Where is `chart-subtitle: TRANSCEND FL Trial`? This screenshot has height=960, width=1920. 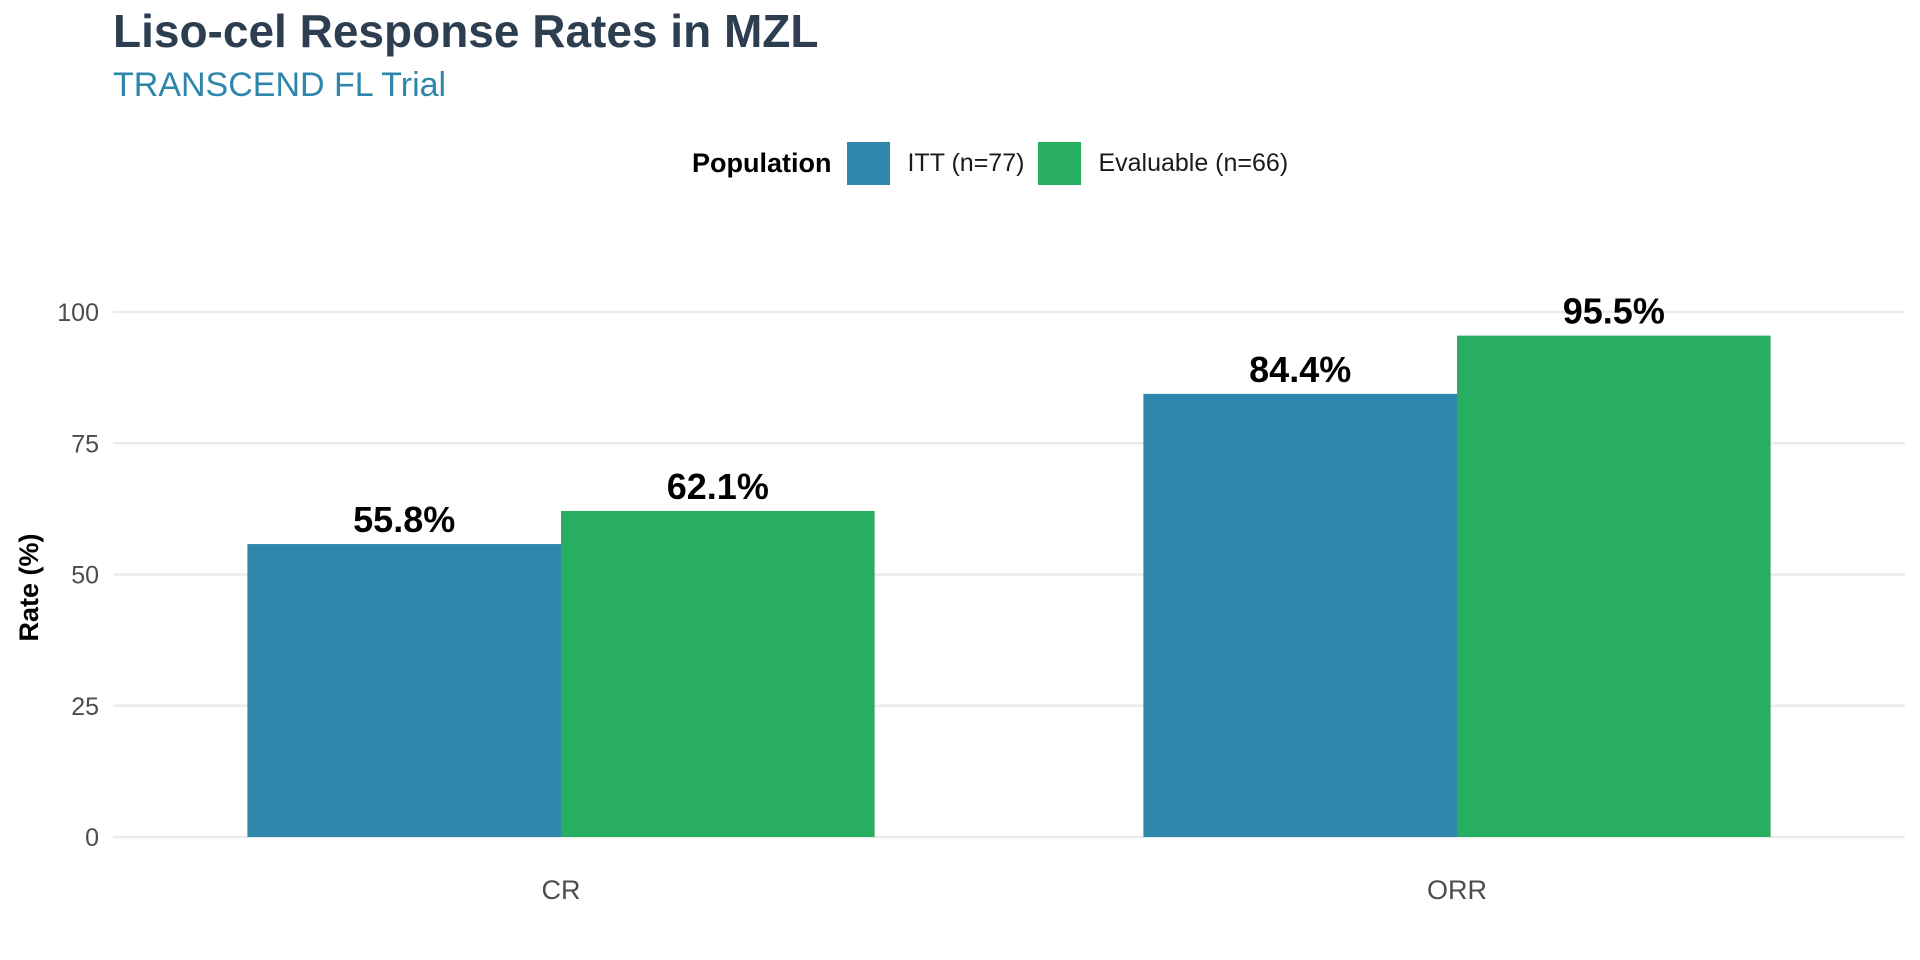
chart-subtitle: TRANSCEND FL Trial is located at coordinates (280, 85).